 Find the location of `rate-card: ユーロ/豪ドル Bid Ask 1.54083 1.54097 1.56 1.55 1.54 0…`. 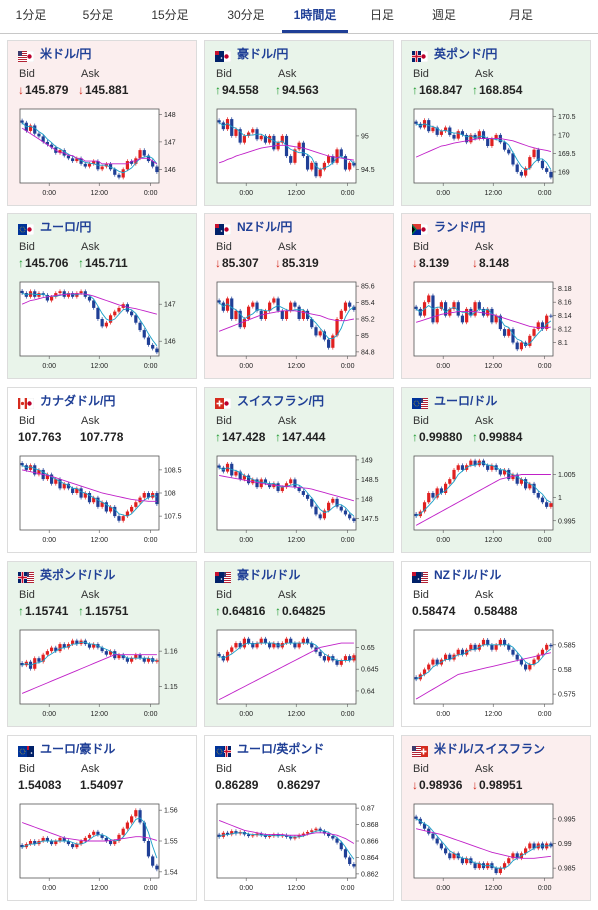

rate-card: ユーロ/豪ドル Bid Ask 1.54083 1.54097 1.56 1.55 1.54 0… is located at coordinates (102, 818).